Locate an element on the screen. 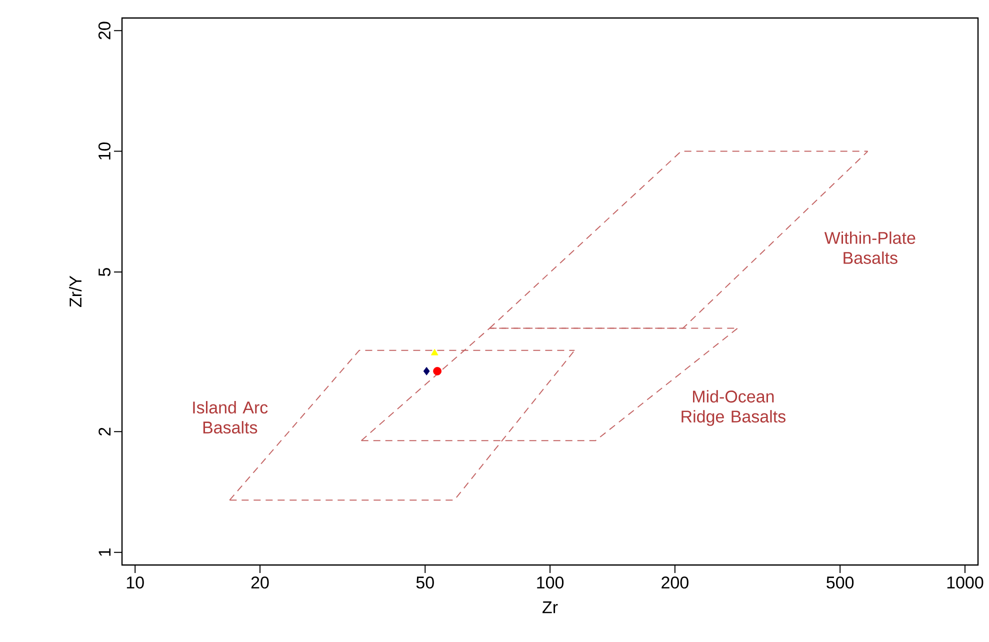 This screenshot has width=989, height=642. x-axis-title: Zr is located at coordinates (550, 607).